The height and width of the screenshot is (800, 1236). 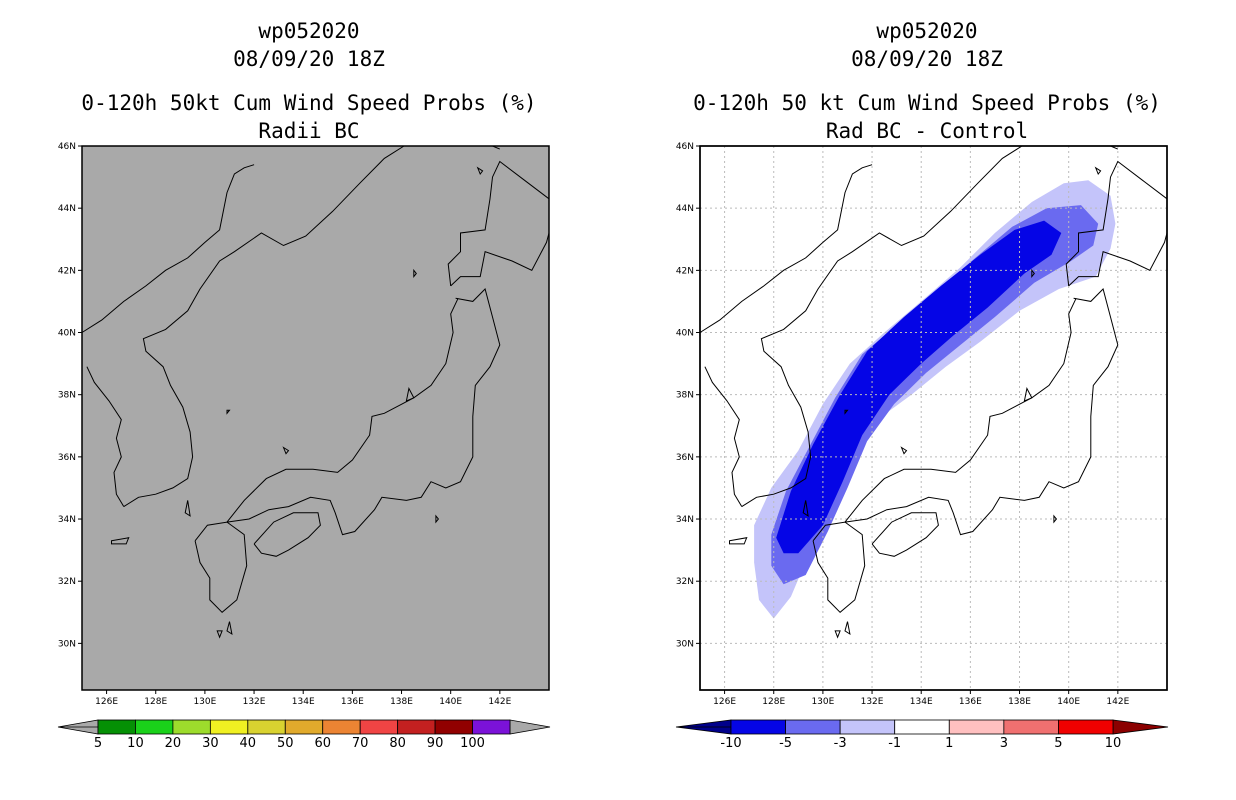 I want to click on lon-tick-label: 134E, so click(x=921, y=702).